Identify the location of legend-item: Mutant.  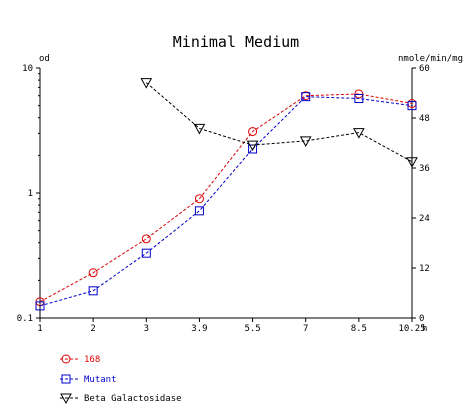
(88, 379).